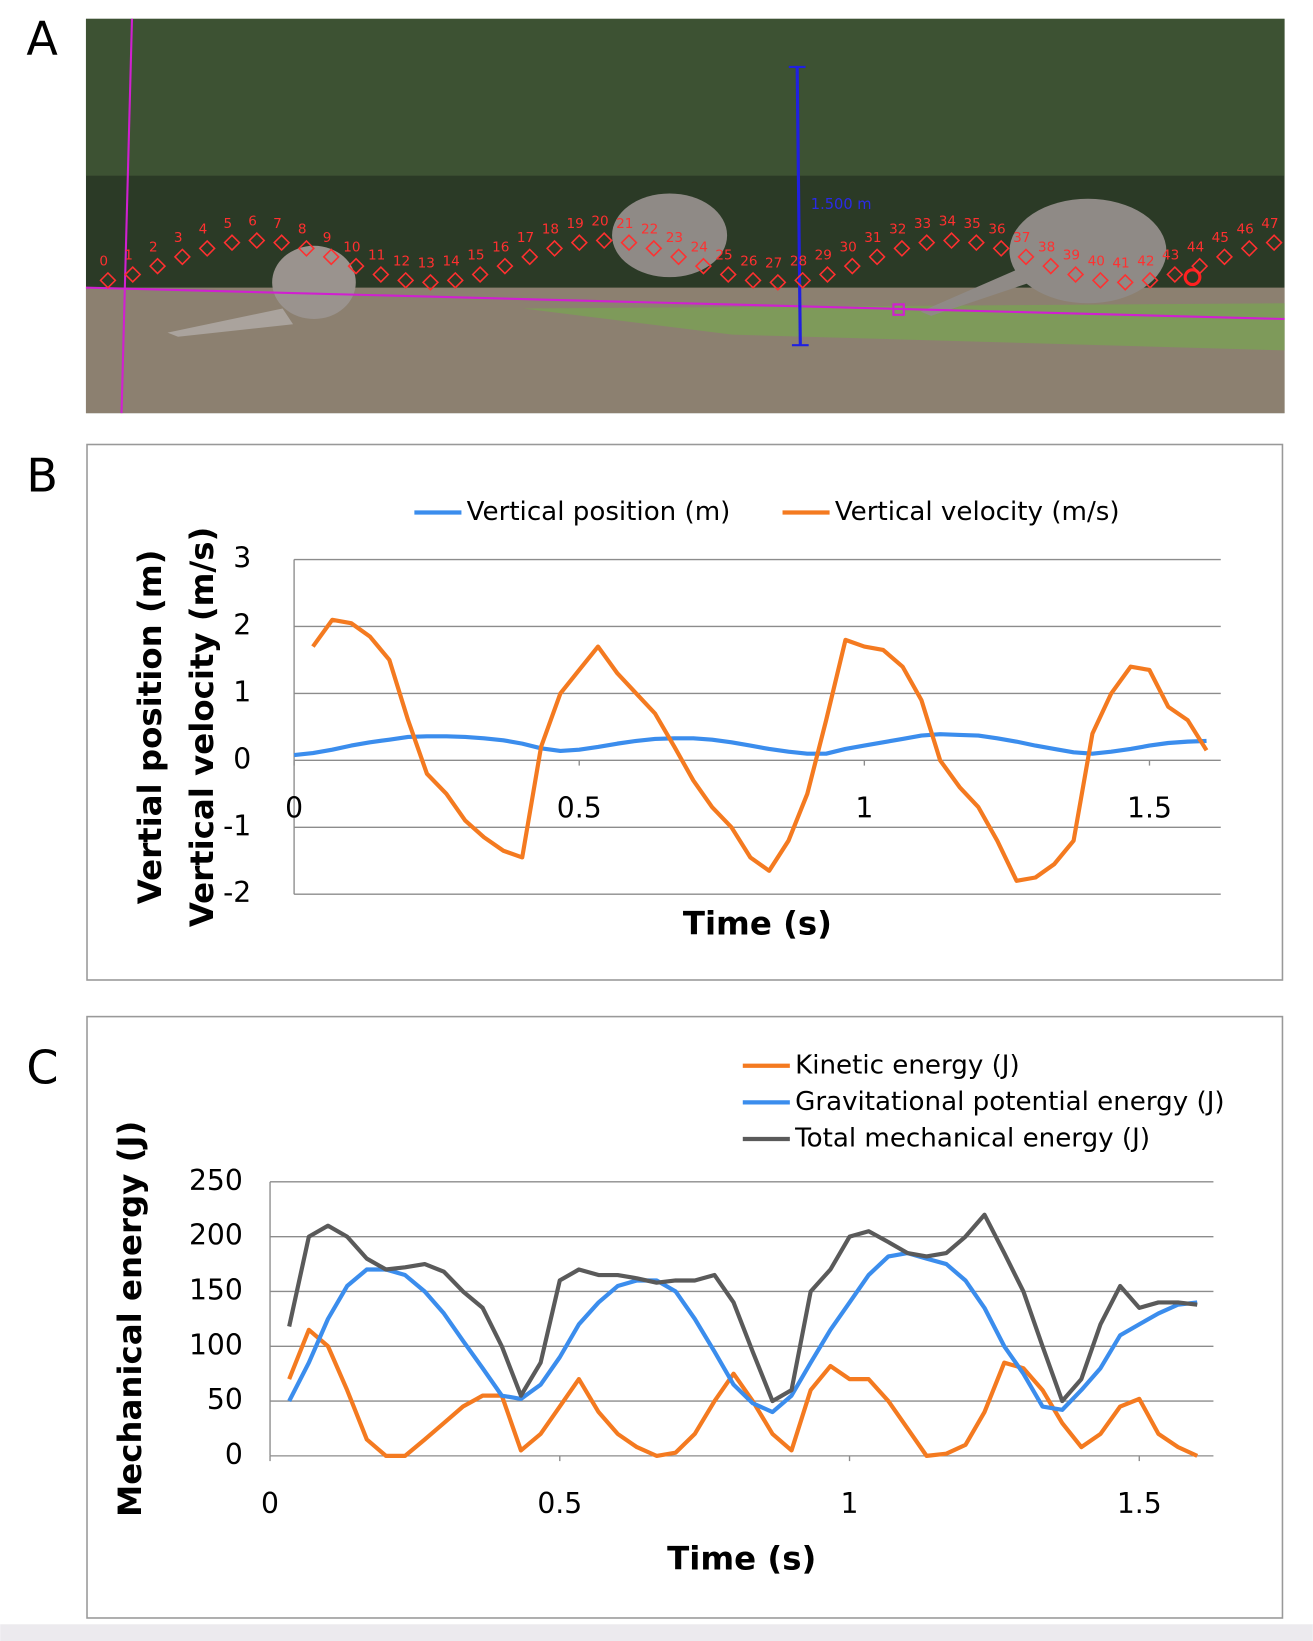 This screenshot has width=1313, height=1641. Describe the element at coordinates (847, 247) in the screenshot. I see `track-label: 30` at that location.